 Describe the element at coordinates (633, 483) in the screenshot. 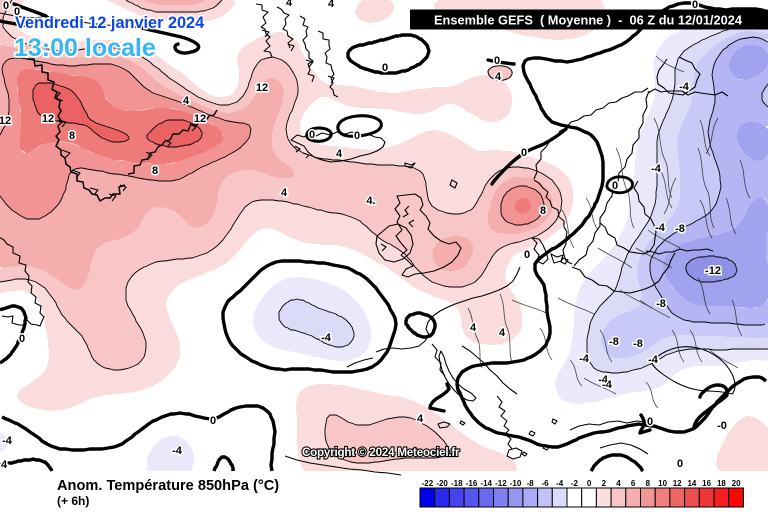

I see `svg-text: 6` at that location.